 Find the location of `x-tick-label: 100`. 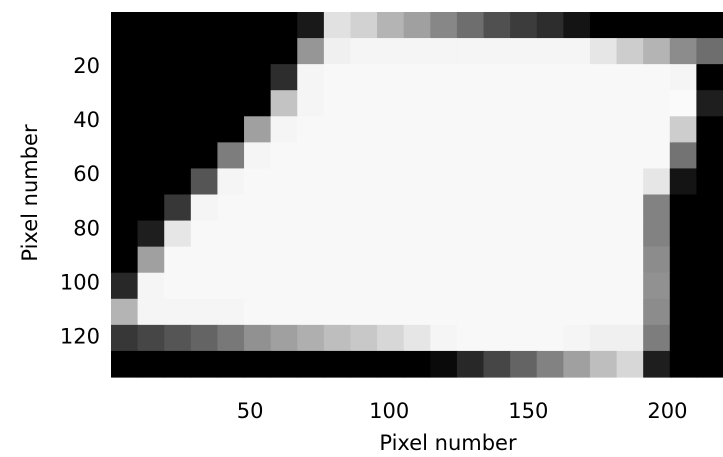

x-tick-label: 100 is located at coordinates (389, 411).